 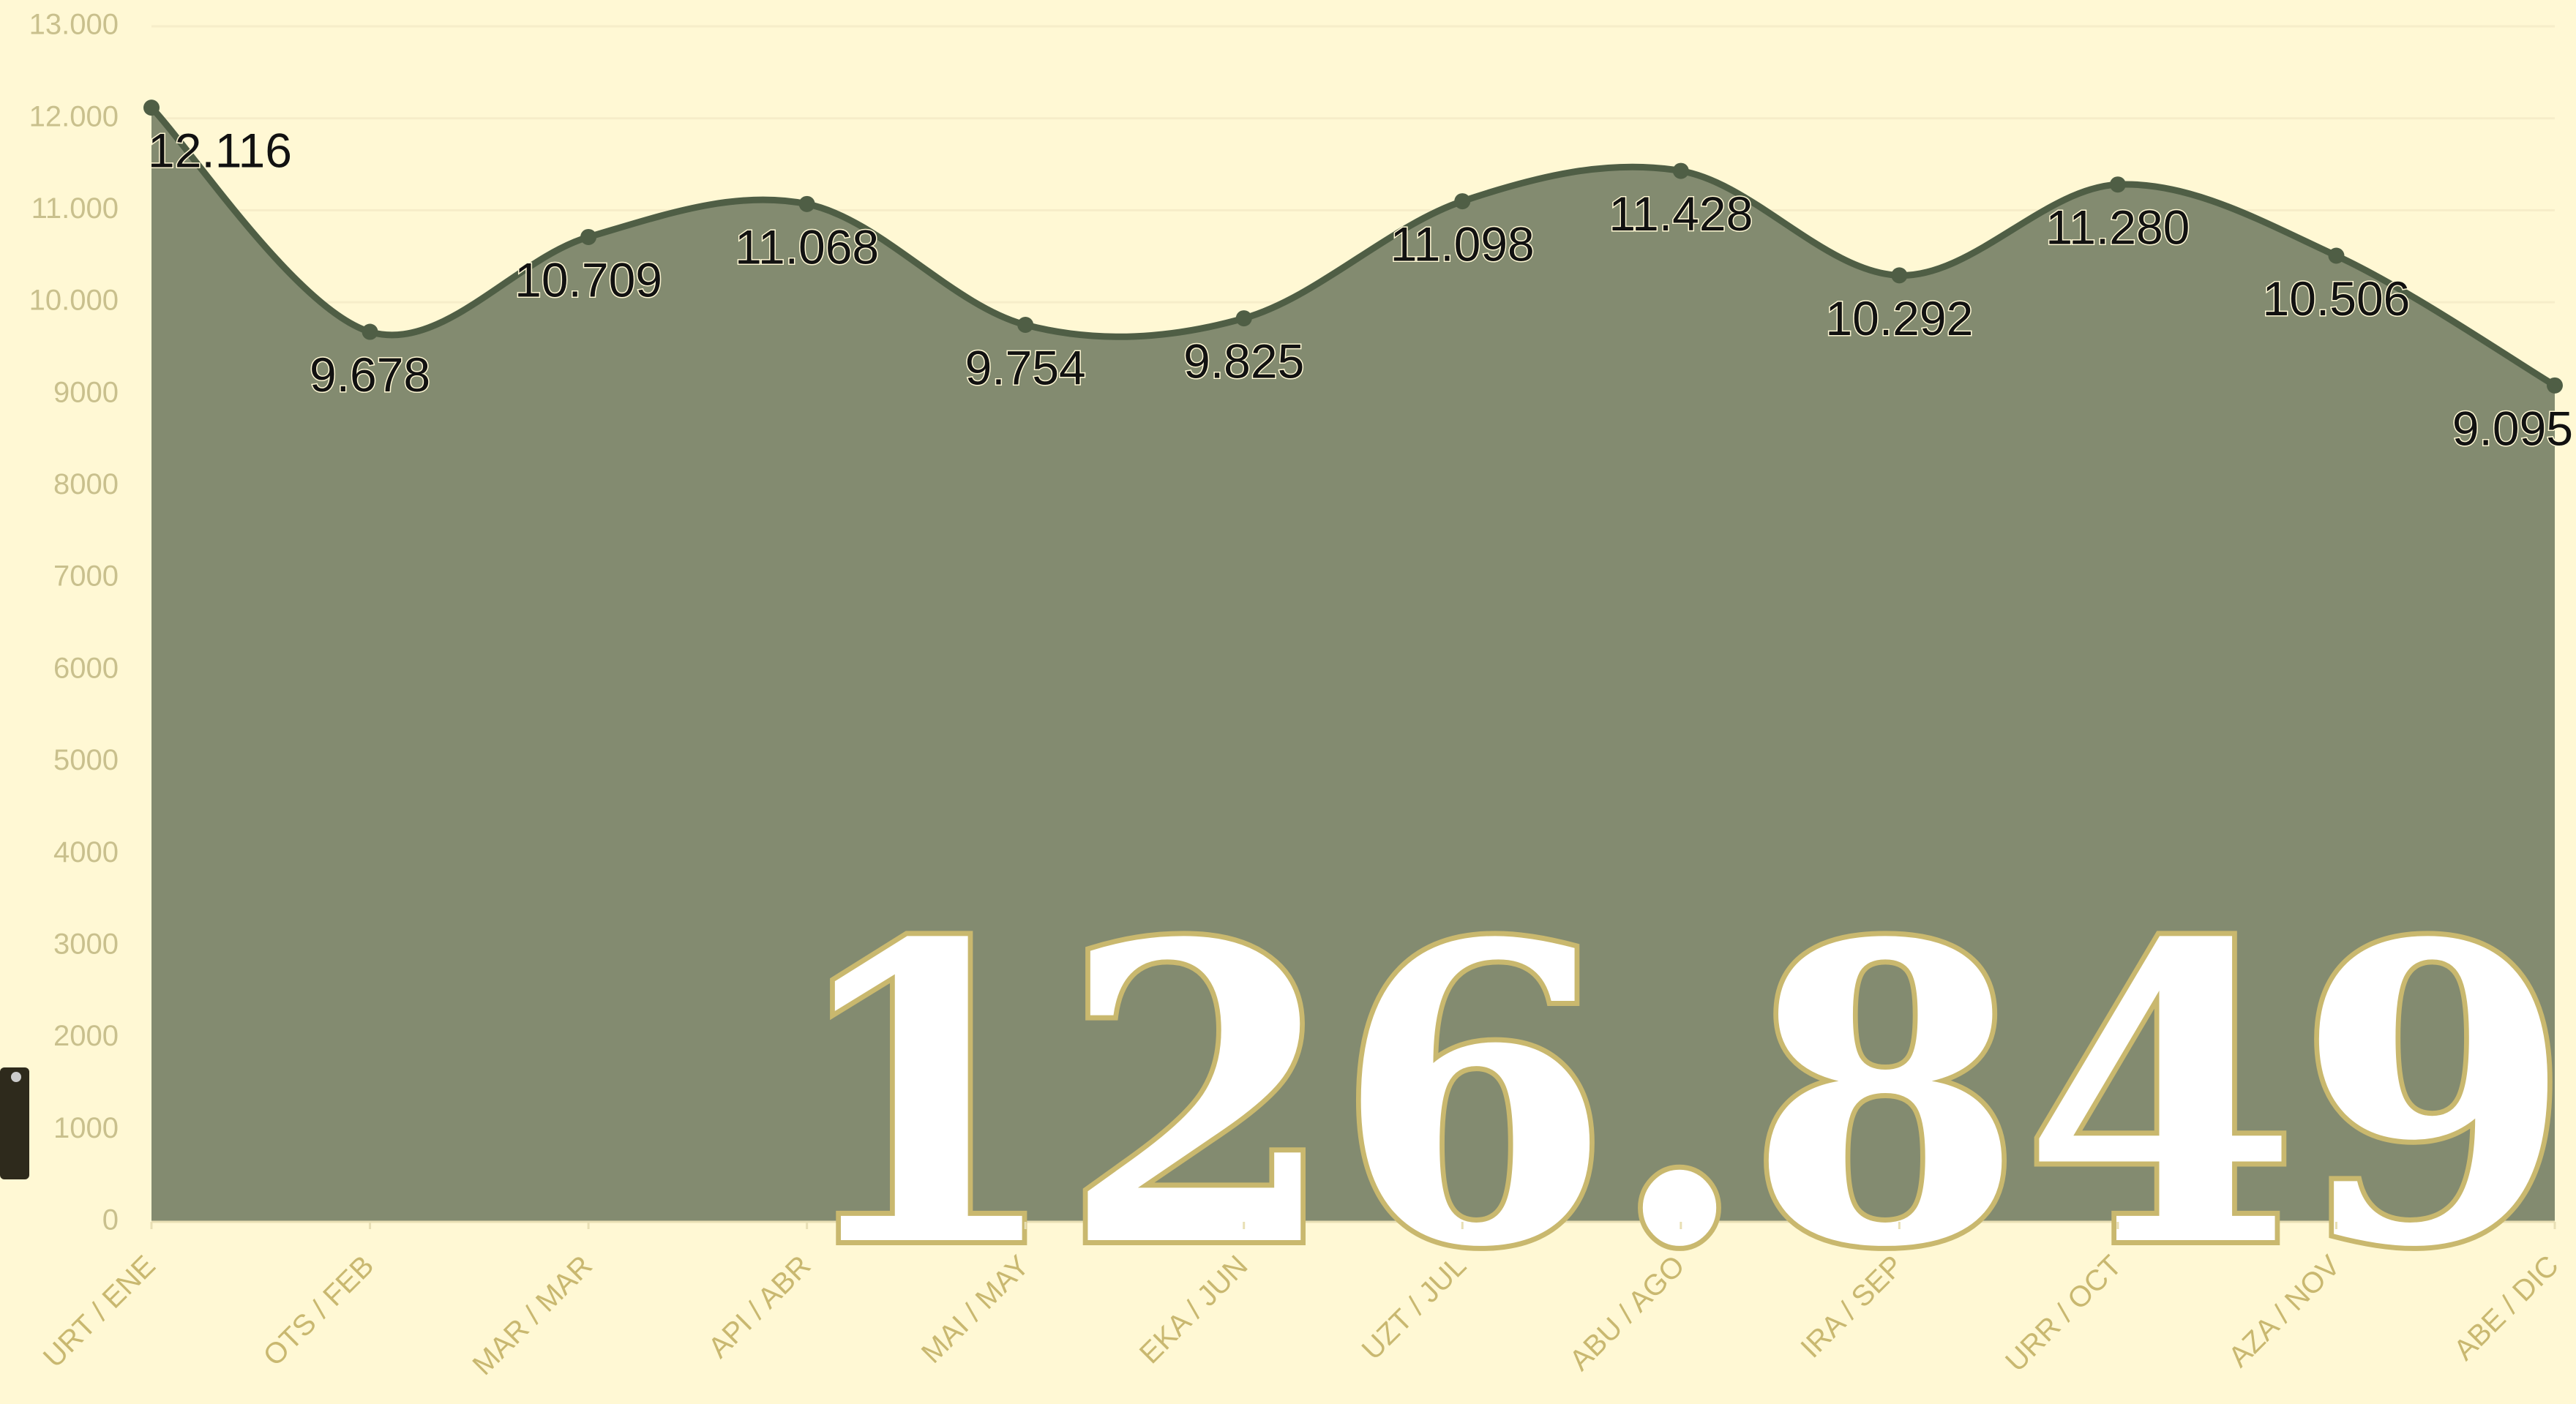 I want to click on y-tick-label: 10.000, so click(x=74, y=301).